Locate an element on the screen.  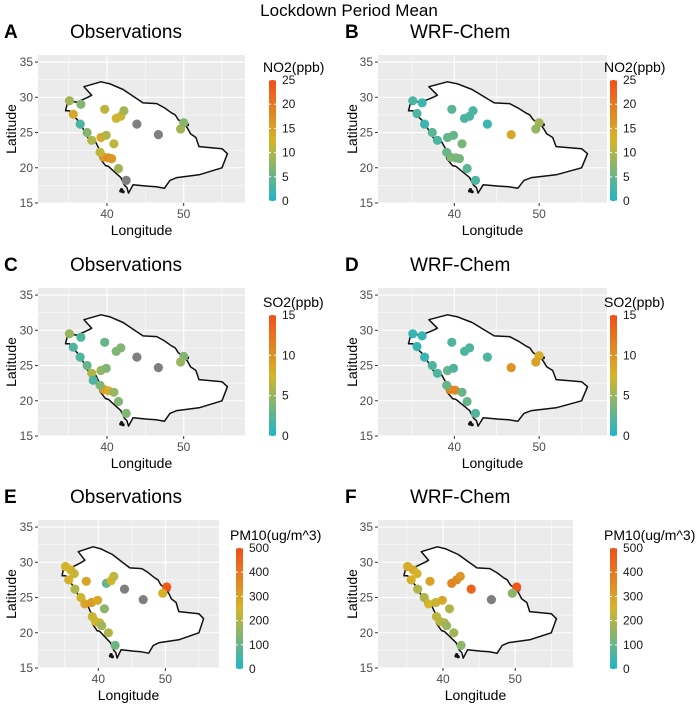
colorbar-legend: NO2(ppb) 0 5 10 15 20 25 is located at coordinates (293, 133).